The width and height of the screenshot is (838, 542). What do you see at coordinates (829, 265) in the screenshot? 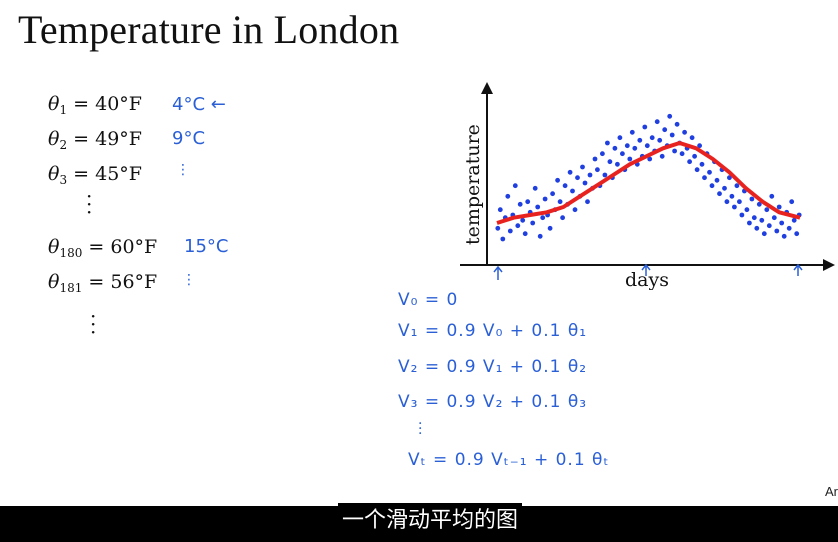
I see `x-axis-arrow` at bounding box center [829, 265].